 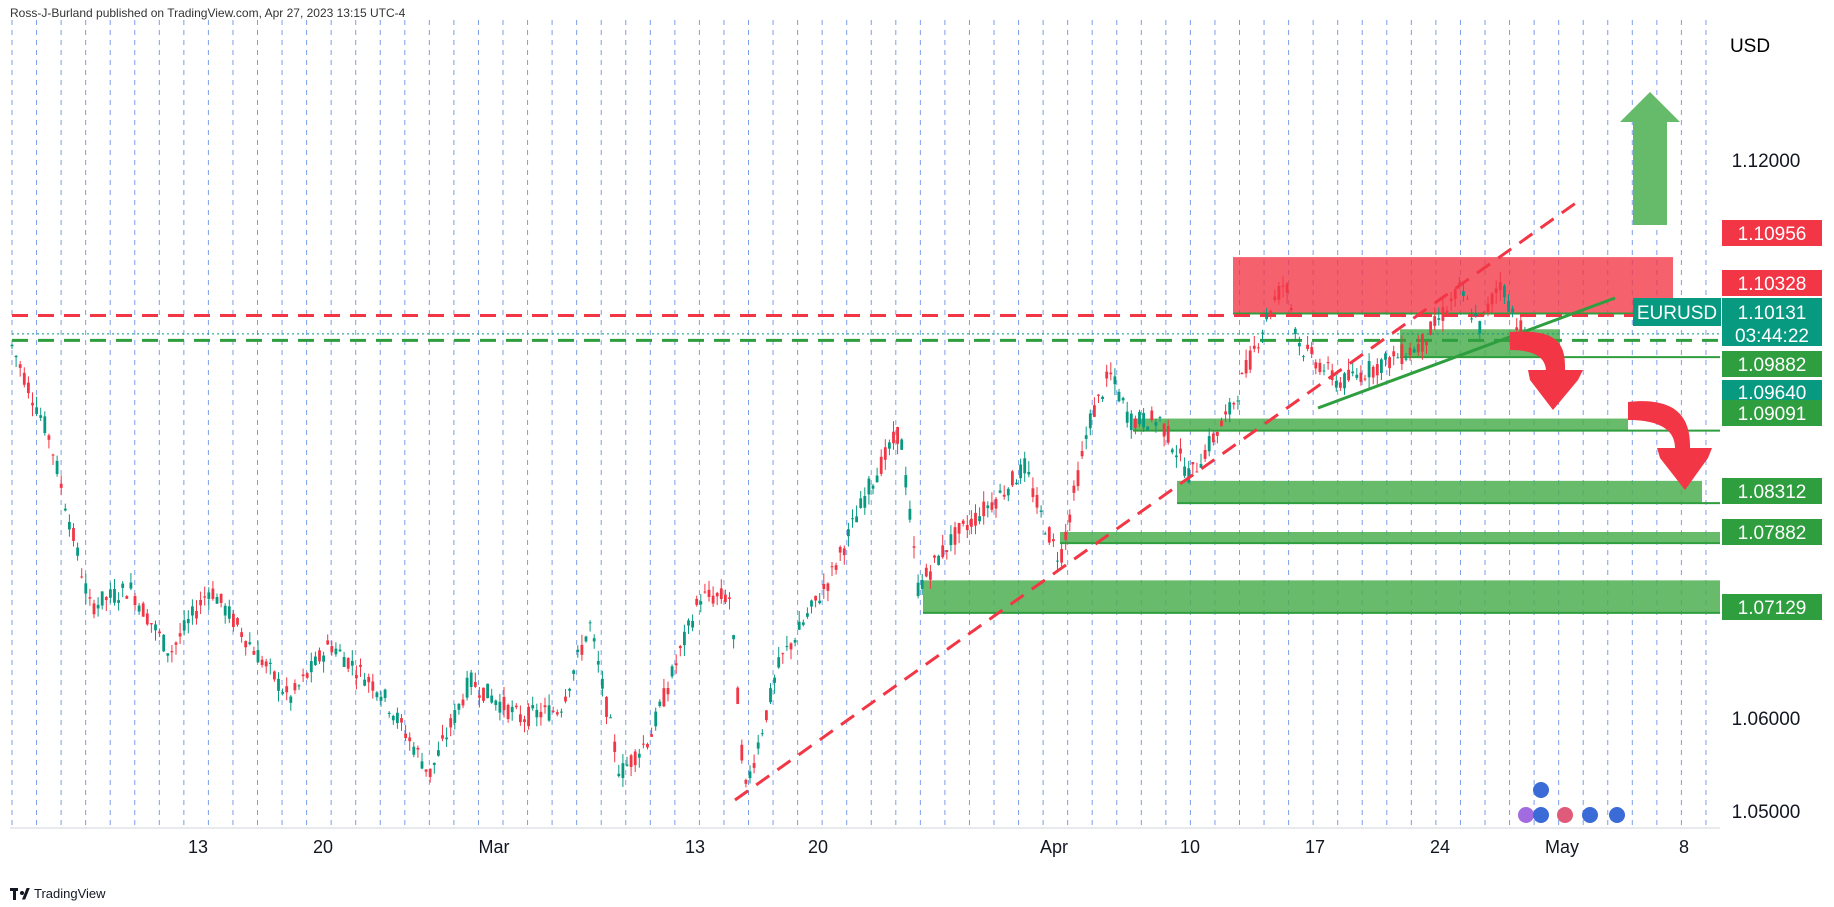 I want to click on support-zone, so click(x=1380, y=424).